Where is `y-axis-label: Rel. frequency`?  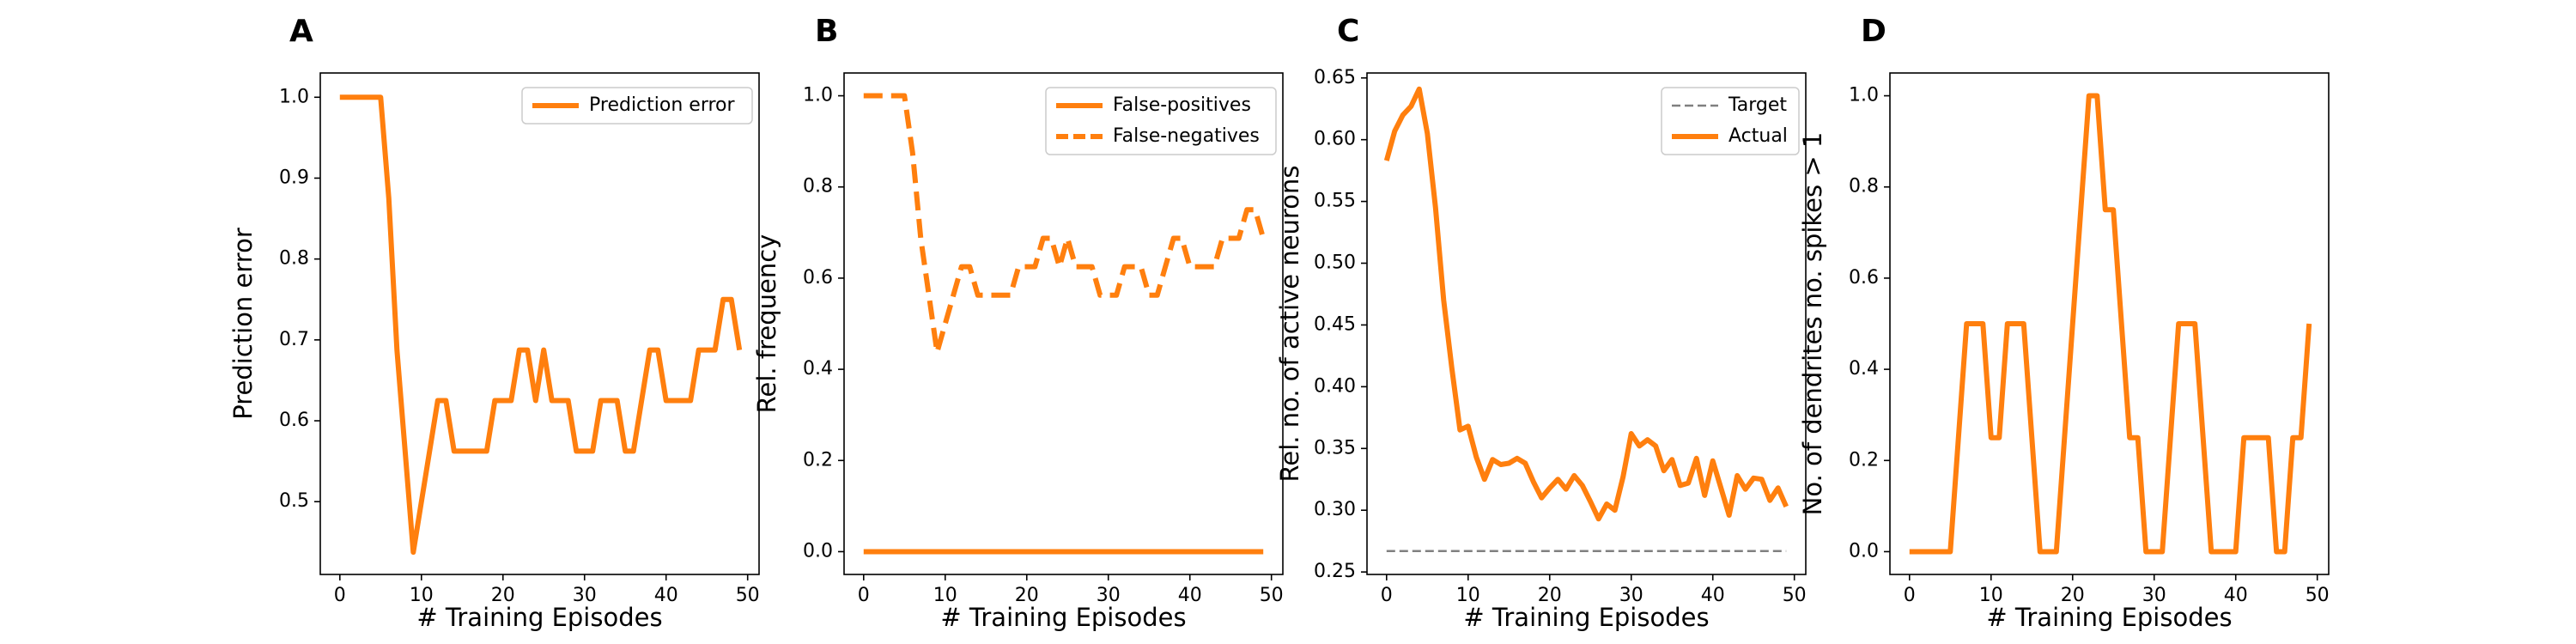
y-axis-label: Rel. frequency is located at coordinates (766, 324).